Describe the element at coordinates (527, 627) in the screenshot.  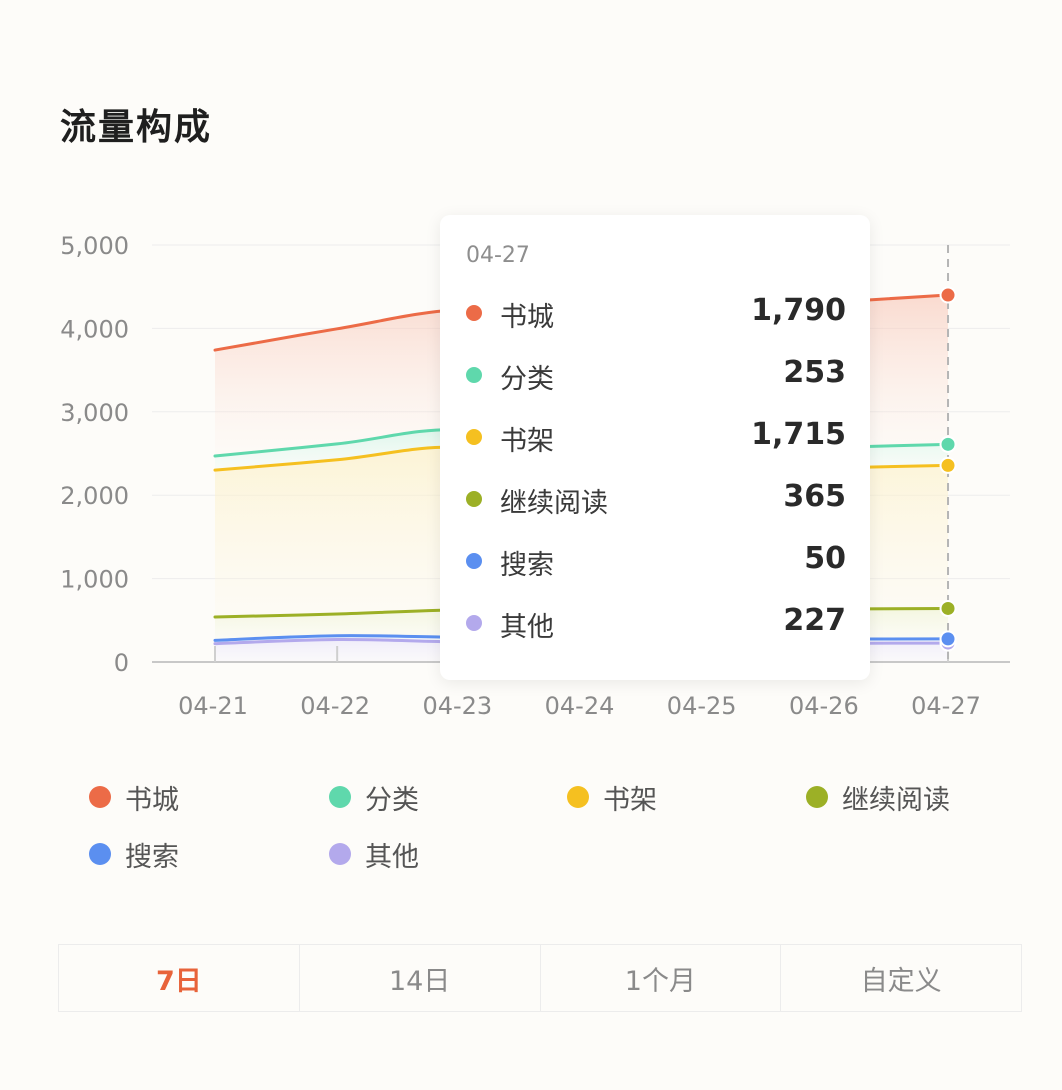
I see `tooltip-label: 其他` at that location.